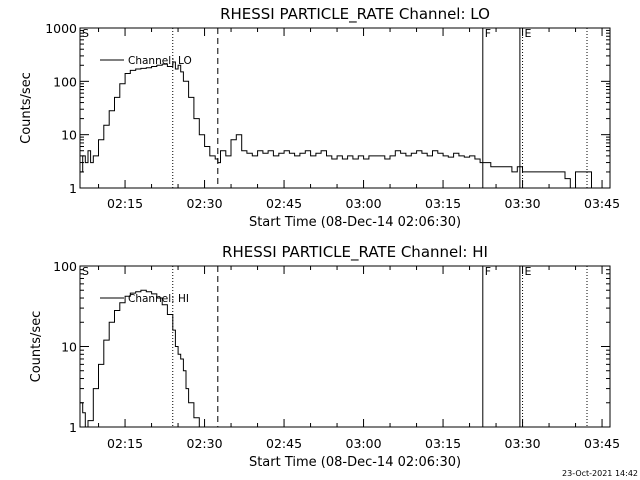 This screenshot has width=640, height=480. What do you see at coordinates (600, 473) in the screenshot?
I see `timestamp-stamp: 23-Oct-2021 14:42` at bounding box center [600, 473].